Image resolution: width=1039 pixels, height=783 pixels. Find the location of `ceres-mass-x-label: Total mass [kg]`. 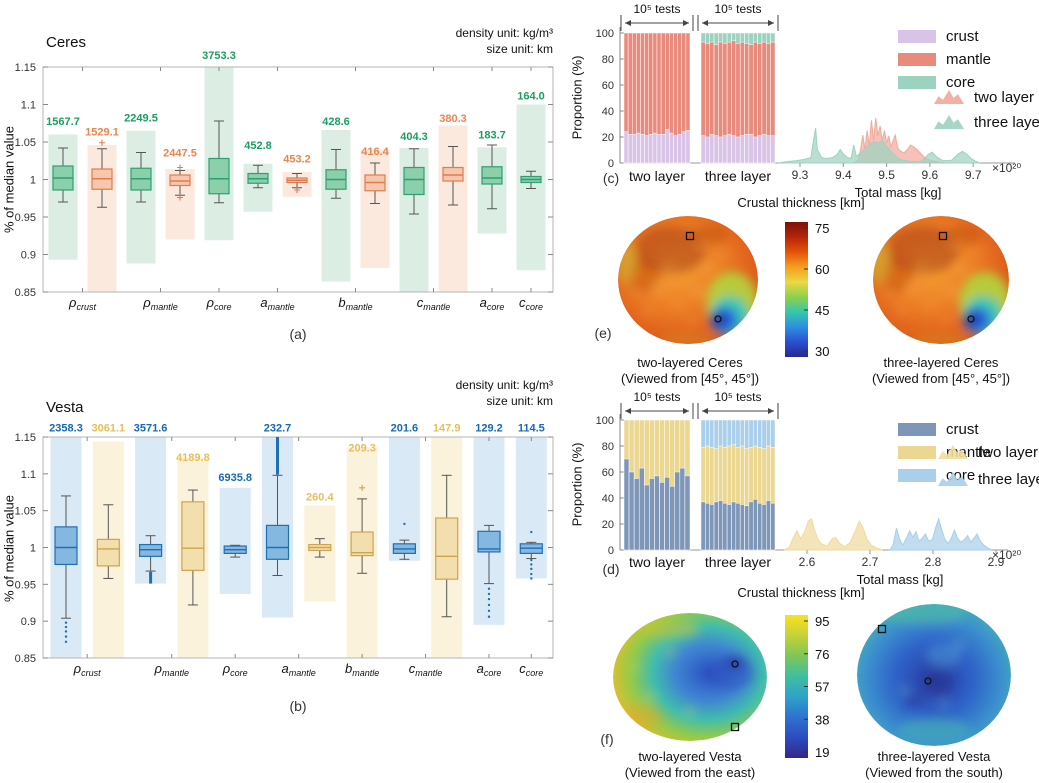

ceres-mass-x-label: Total mass [kg] is located at coordinates (898, 192).